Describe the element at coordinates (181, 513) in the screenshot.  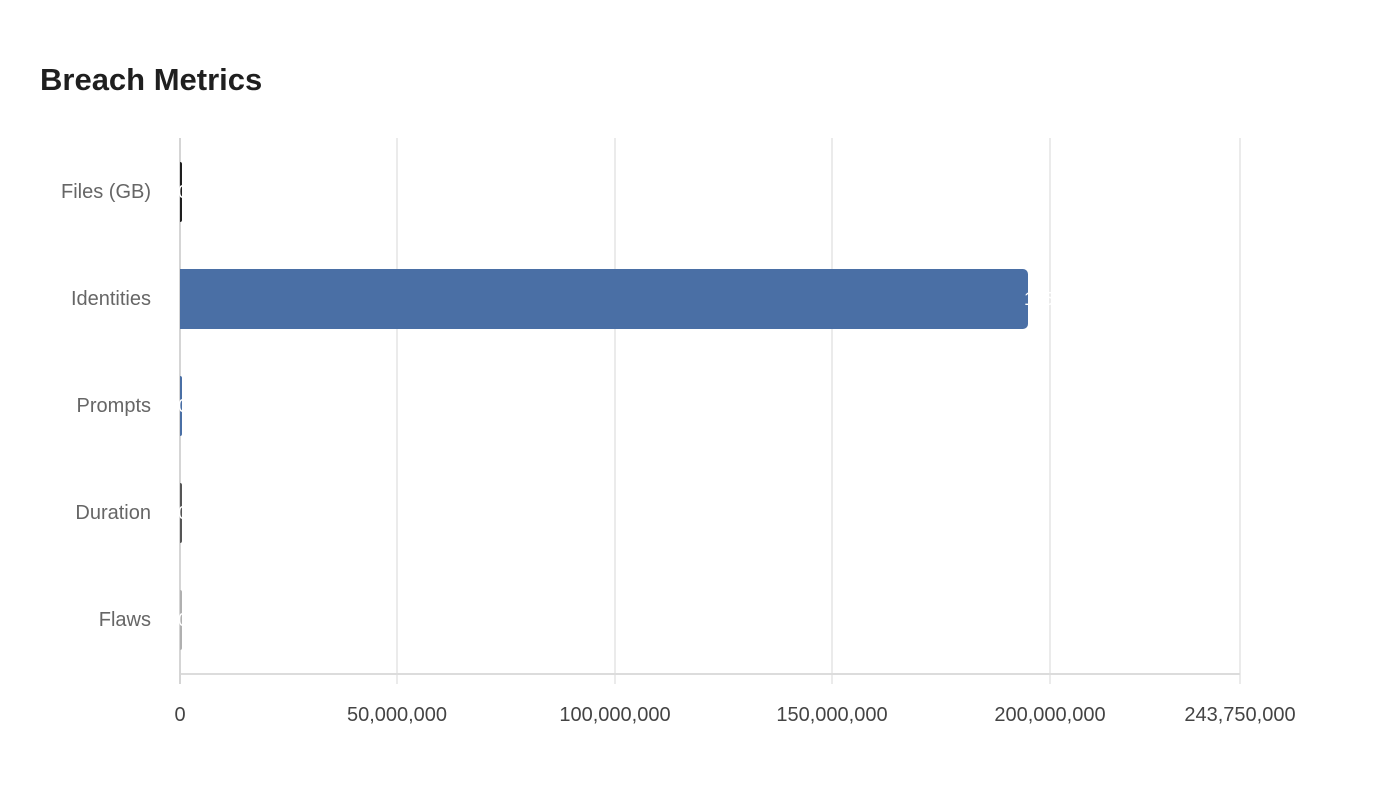
I see `bar-duration` at that location.